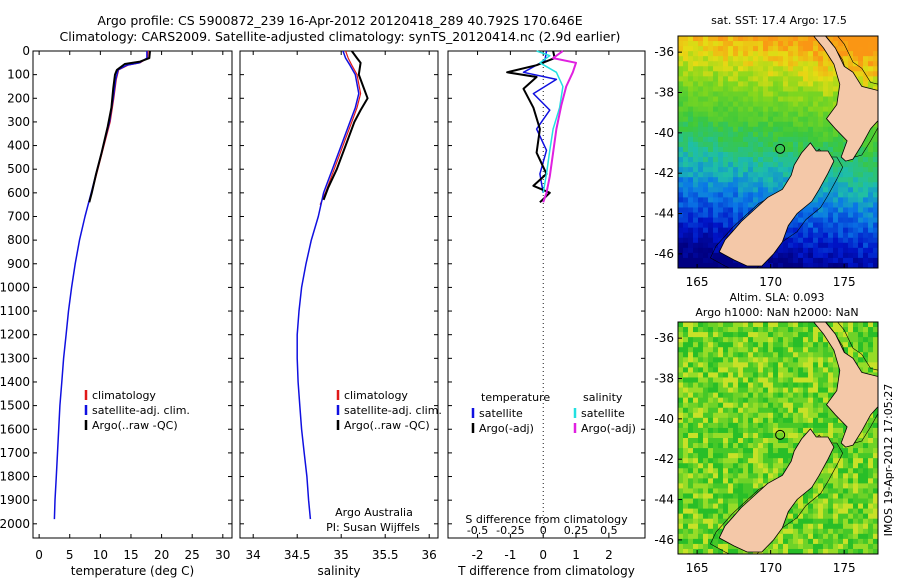 The height and width of the screenshot is (580, 900). I want to click on sst-argo-position-marker, so click(780, 148).